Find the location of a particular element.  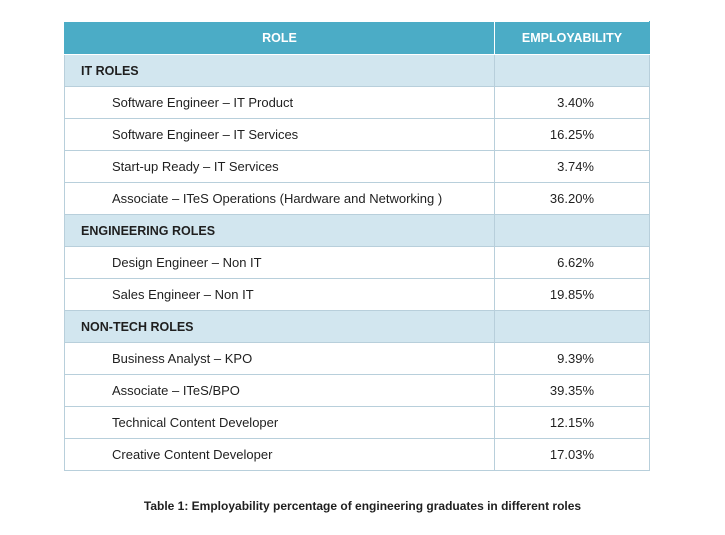

section-row-it-roles: IT ROLES is located at coordinates (357, 70).